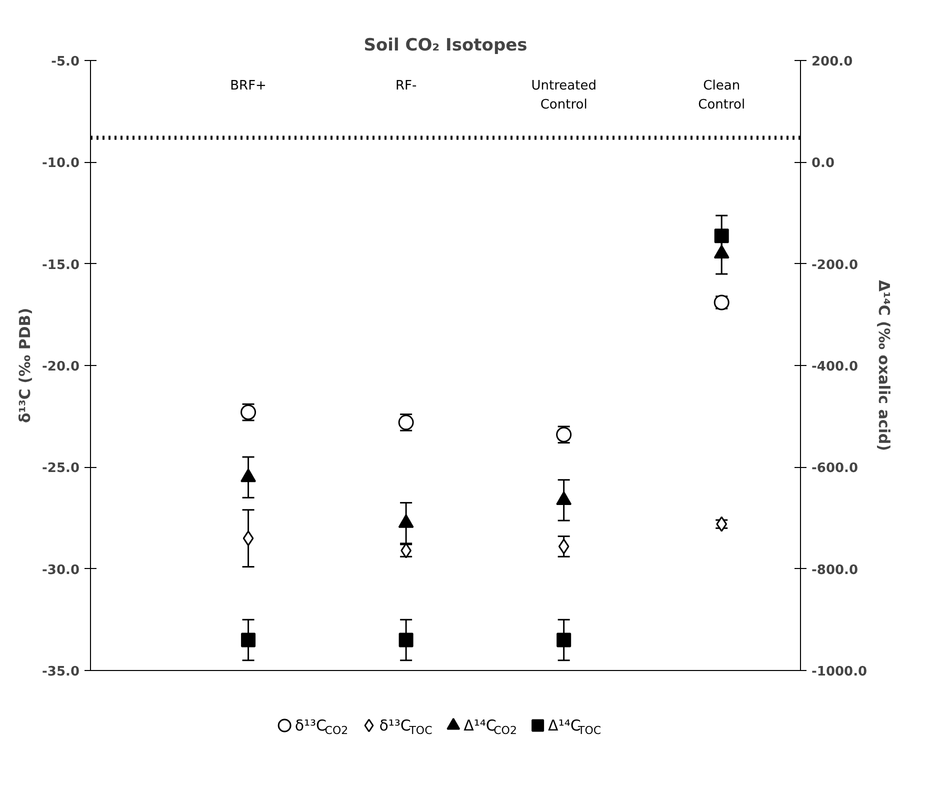 This screenshot has width=927, height=789. What do you see at coordinates (61, 164) in the screenshot?
I see `y-tick-label: -10.0` at bounding box center [61, 164].